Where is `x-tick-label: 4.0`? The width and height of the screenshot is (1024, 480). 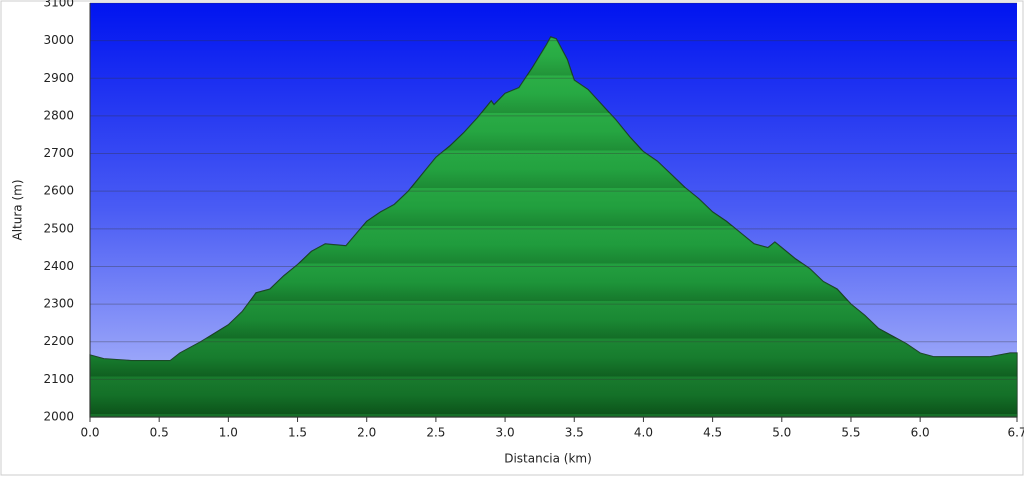 x-tick-label: 4.0 is located at coordinates (643, 433).